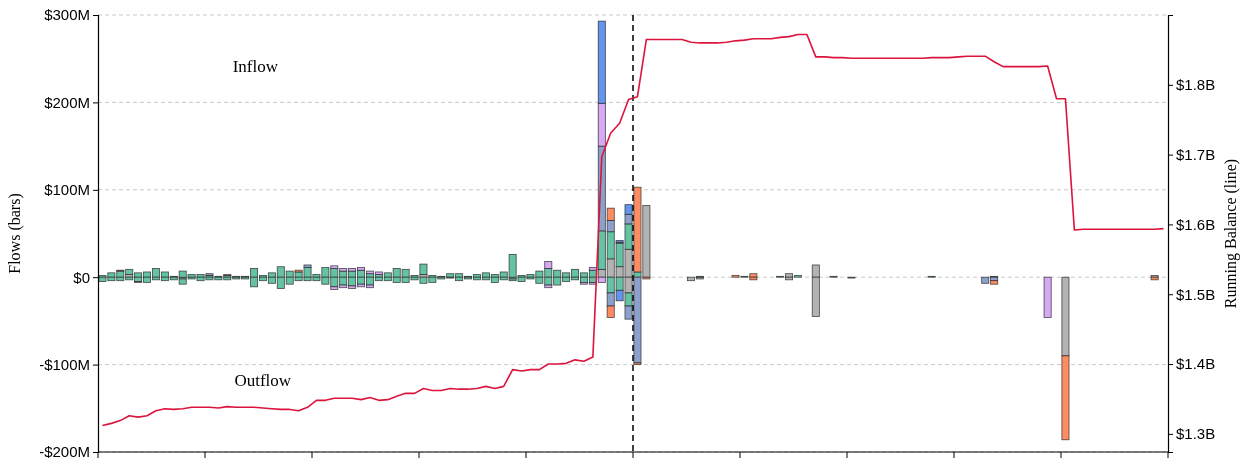 This screenshot has width=1246, height=464. Describe the element at coordinates (64, 452) in the screenshot. I see `y-tick-label: -$200M` at that location.